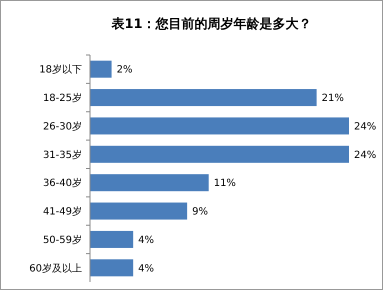 This screenshot has width=383, height=290. Describe the element at coordinates (62, 212) in the screenshot. I see `y-tick-label: 41-49岁` at that location.